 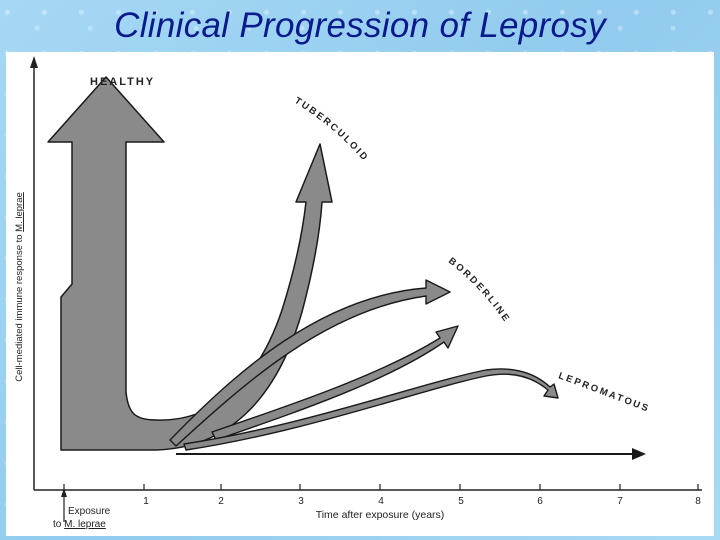 I want to click on borderline-label: BORDERLINE, so click(x=479, y=291).